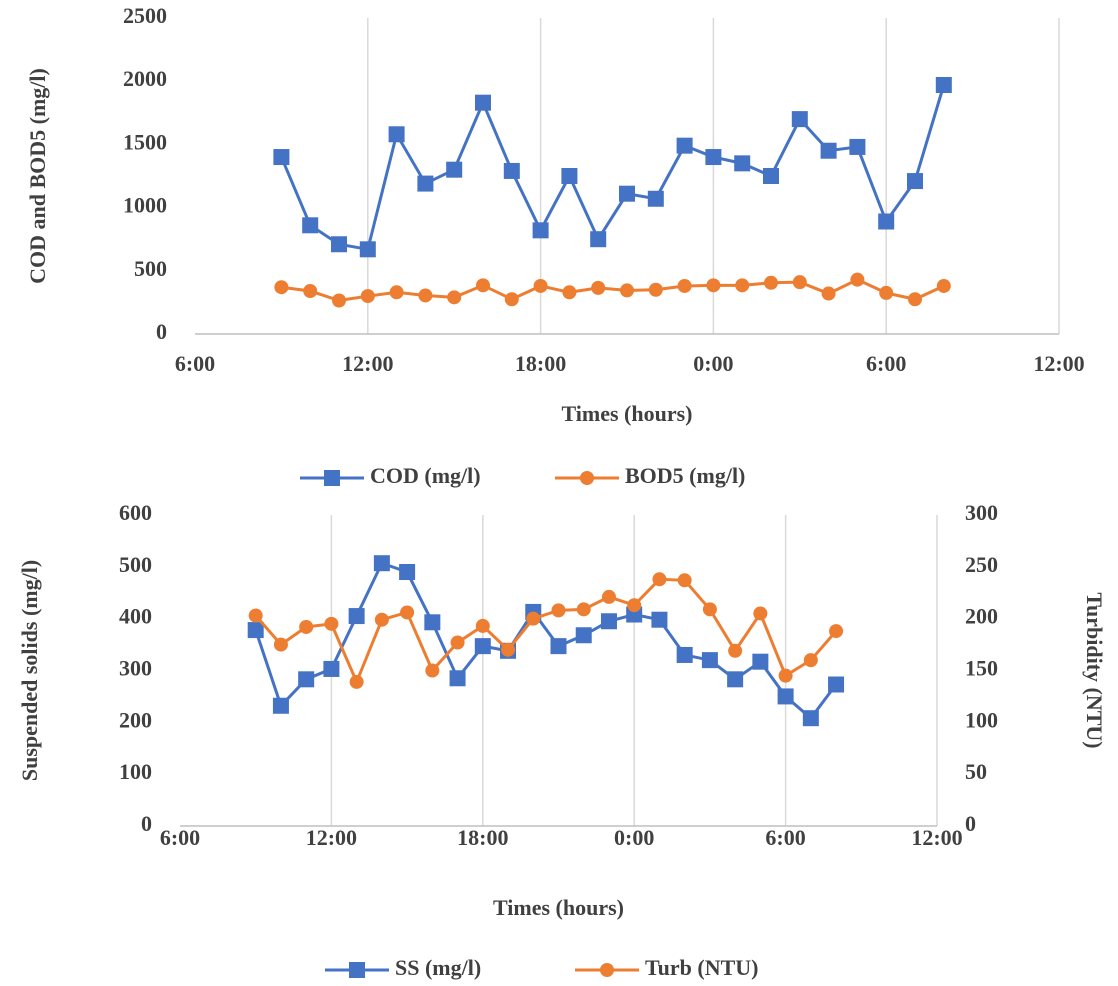 The width and height of the screenshot is (1118, 986). What do you see at coordinates (685, 475) in the screenshot?
I see `legend-label: BOD5 (mg/l)` at bounding box center [685, 475].